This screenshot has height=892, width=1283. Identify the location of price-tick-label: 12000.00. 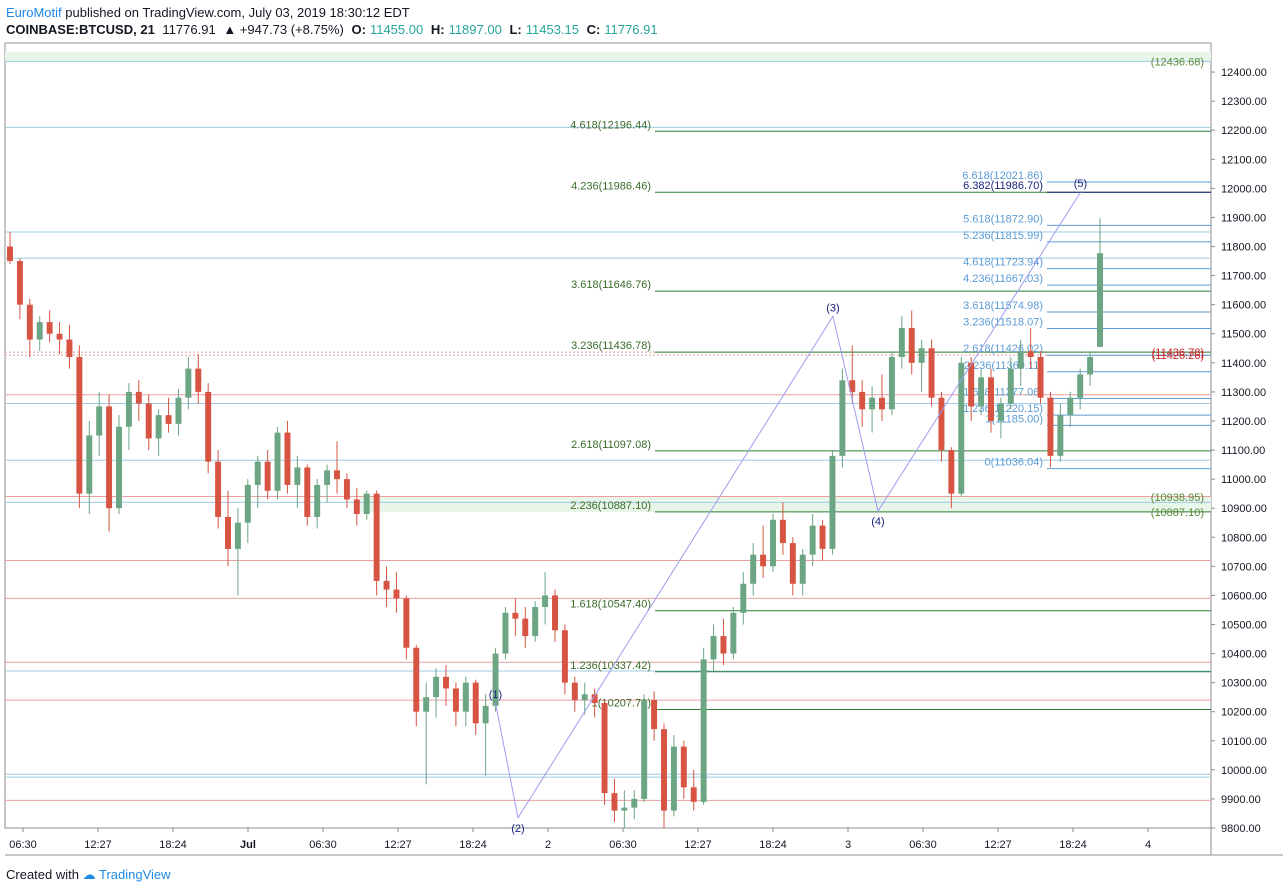
(1244, 189).